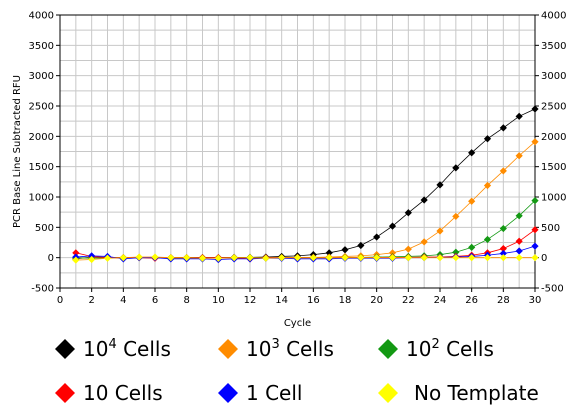  Describe the element at coordinates (503, 300) in the screenshot. I see `x-tick-label: 28` at that location.